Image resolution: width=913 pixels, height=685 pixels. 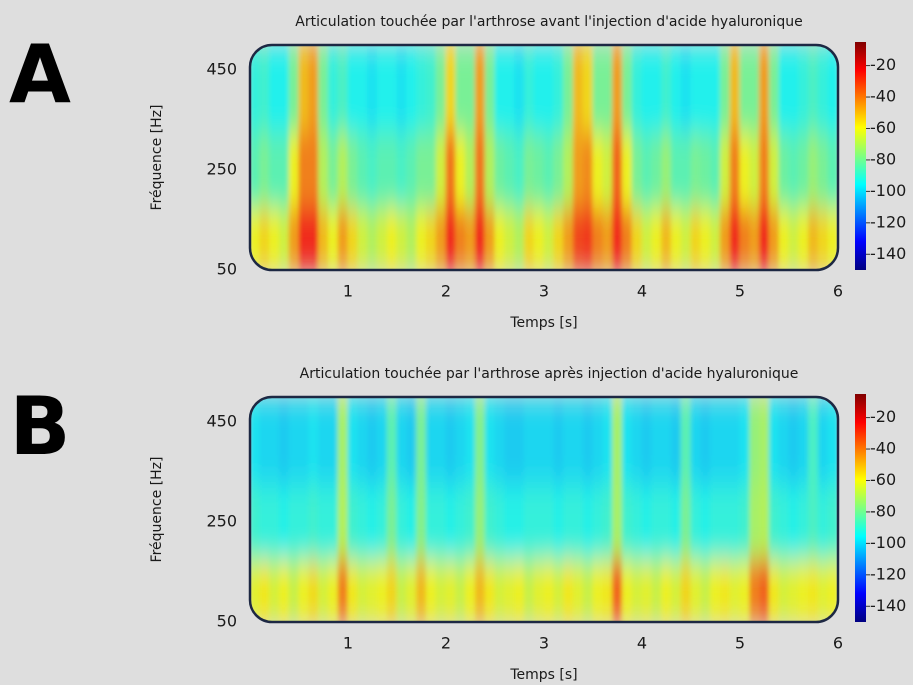 What do you see at coordinates (883, 510) in the screenshot?
I see `colorbar-tick-label: -80` at bounding box center [883, 510].